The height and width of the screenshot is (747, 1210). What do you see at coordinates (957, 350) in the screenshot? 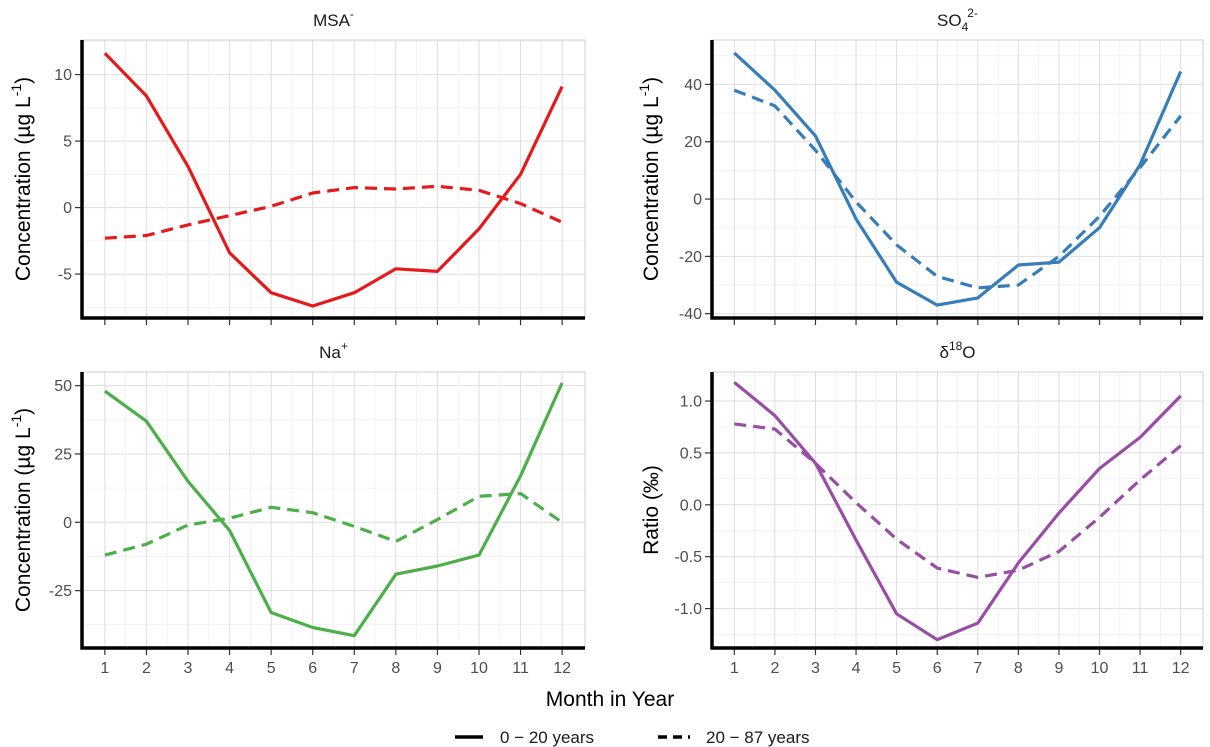
I see `panel-title: δ18O` at bounding box center [957, 350].